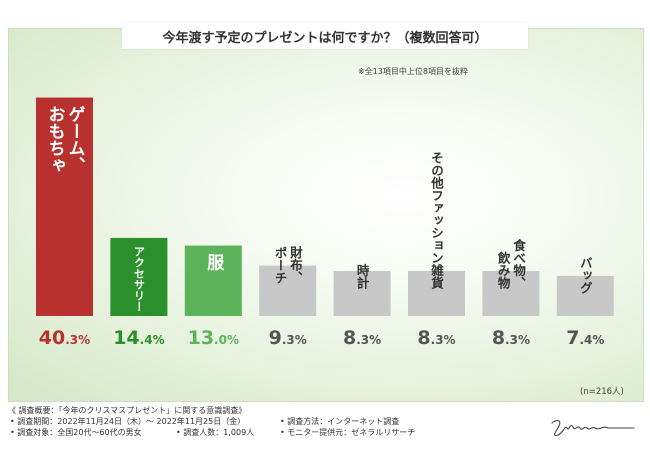 This screenshot has height=450, width=650. What do you see at coordinates (55, 140) in the screenshot?
I see `bar-label-line: おもちゃ` at bounding box center [55, 140].